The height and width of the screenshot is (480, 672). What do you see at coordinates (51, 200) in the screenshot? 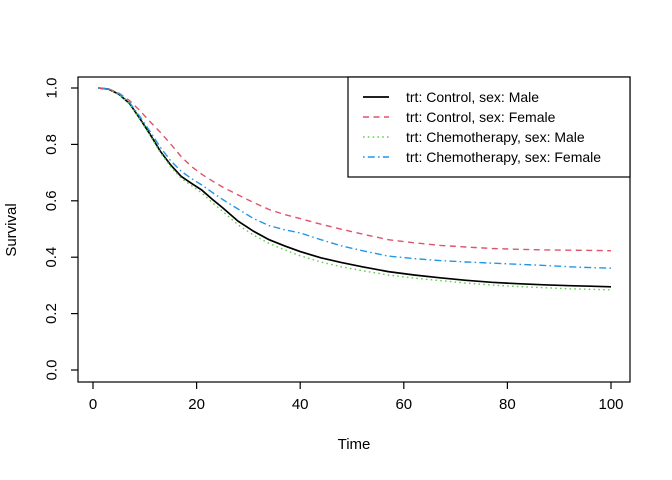
I see `y-tick-label: 0.6` at bounding box center [51, 200].